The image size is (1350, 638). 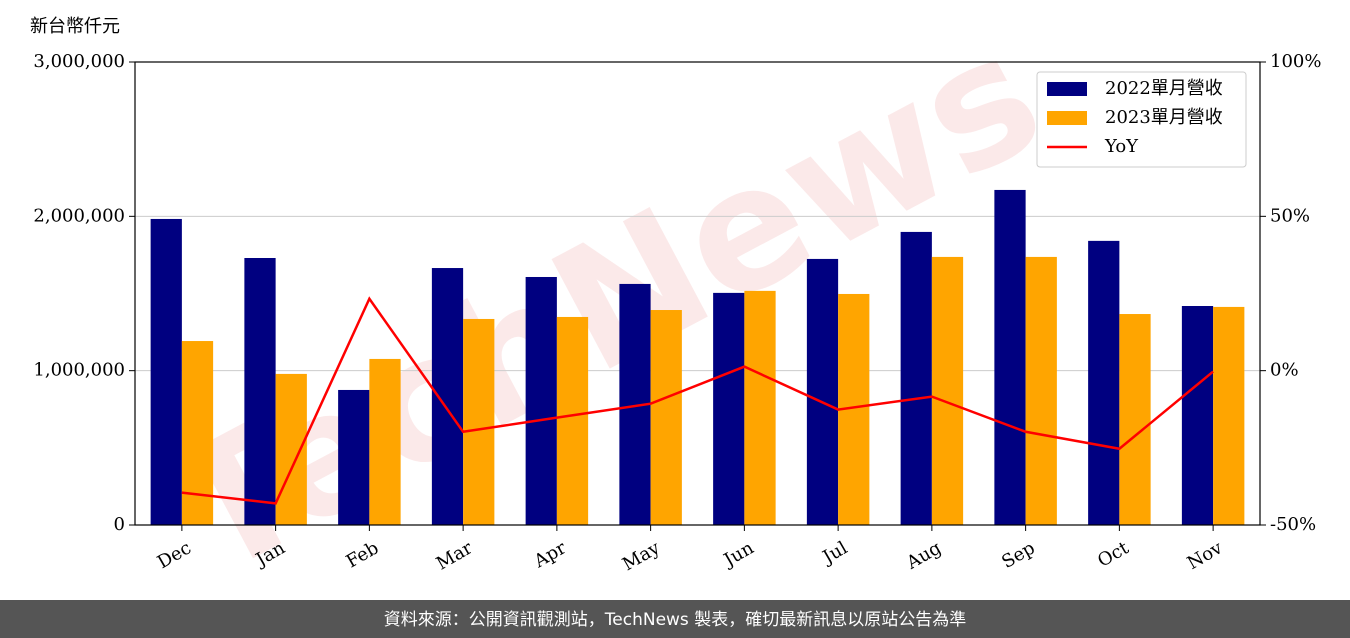 I want to click on y-tick-label: 2,000,000, so click(x=79, y=215).